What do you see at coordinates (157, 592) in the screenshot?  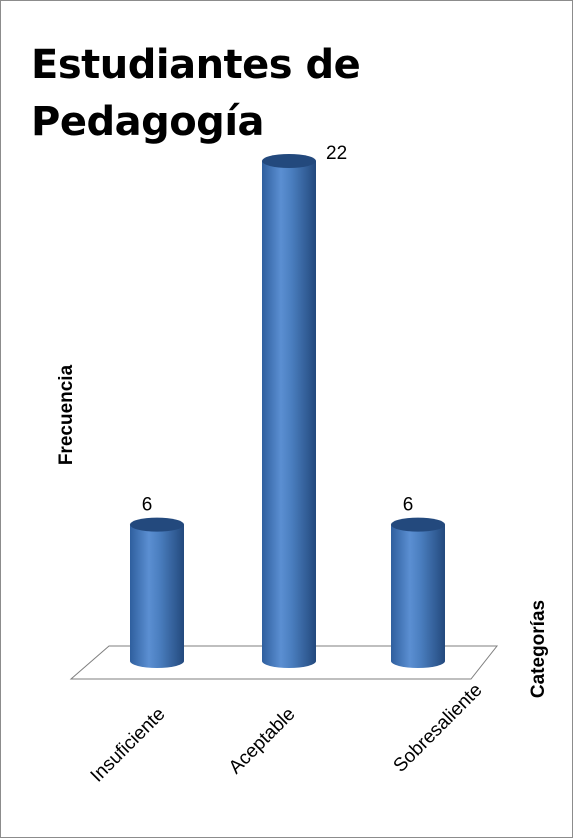 I see `bar-insuficiente` at bounding box center [157, 592].